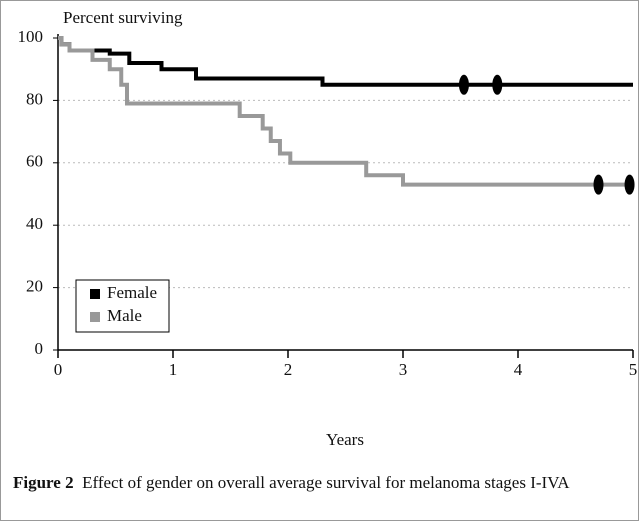  I want to click on y-tick-label: 40, so click(34, 223).